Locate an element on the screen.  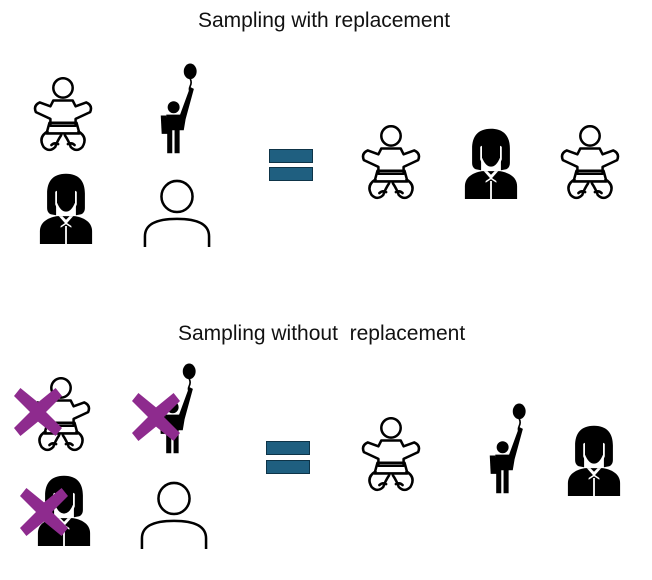
section-title-without-replacement: Sampling without replacement is located at coordinates (322, 333).